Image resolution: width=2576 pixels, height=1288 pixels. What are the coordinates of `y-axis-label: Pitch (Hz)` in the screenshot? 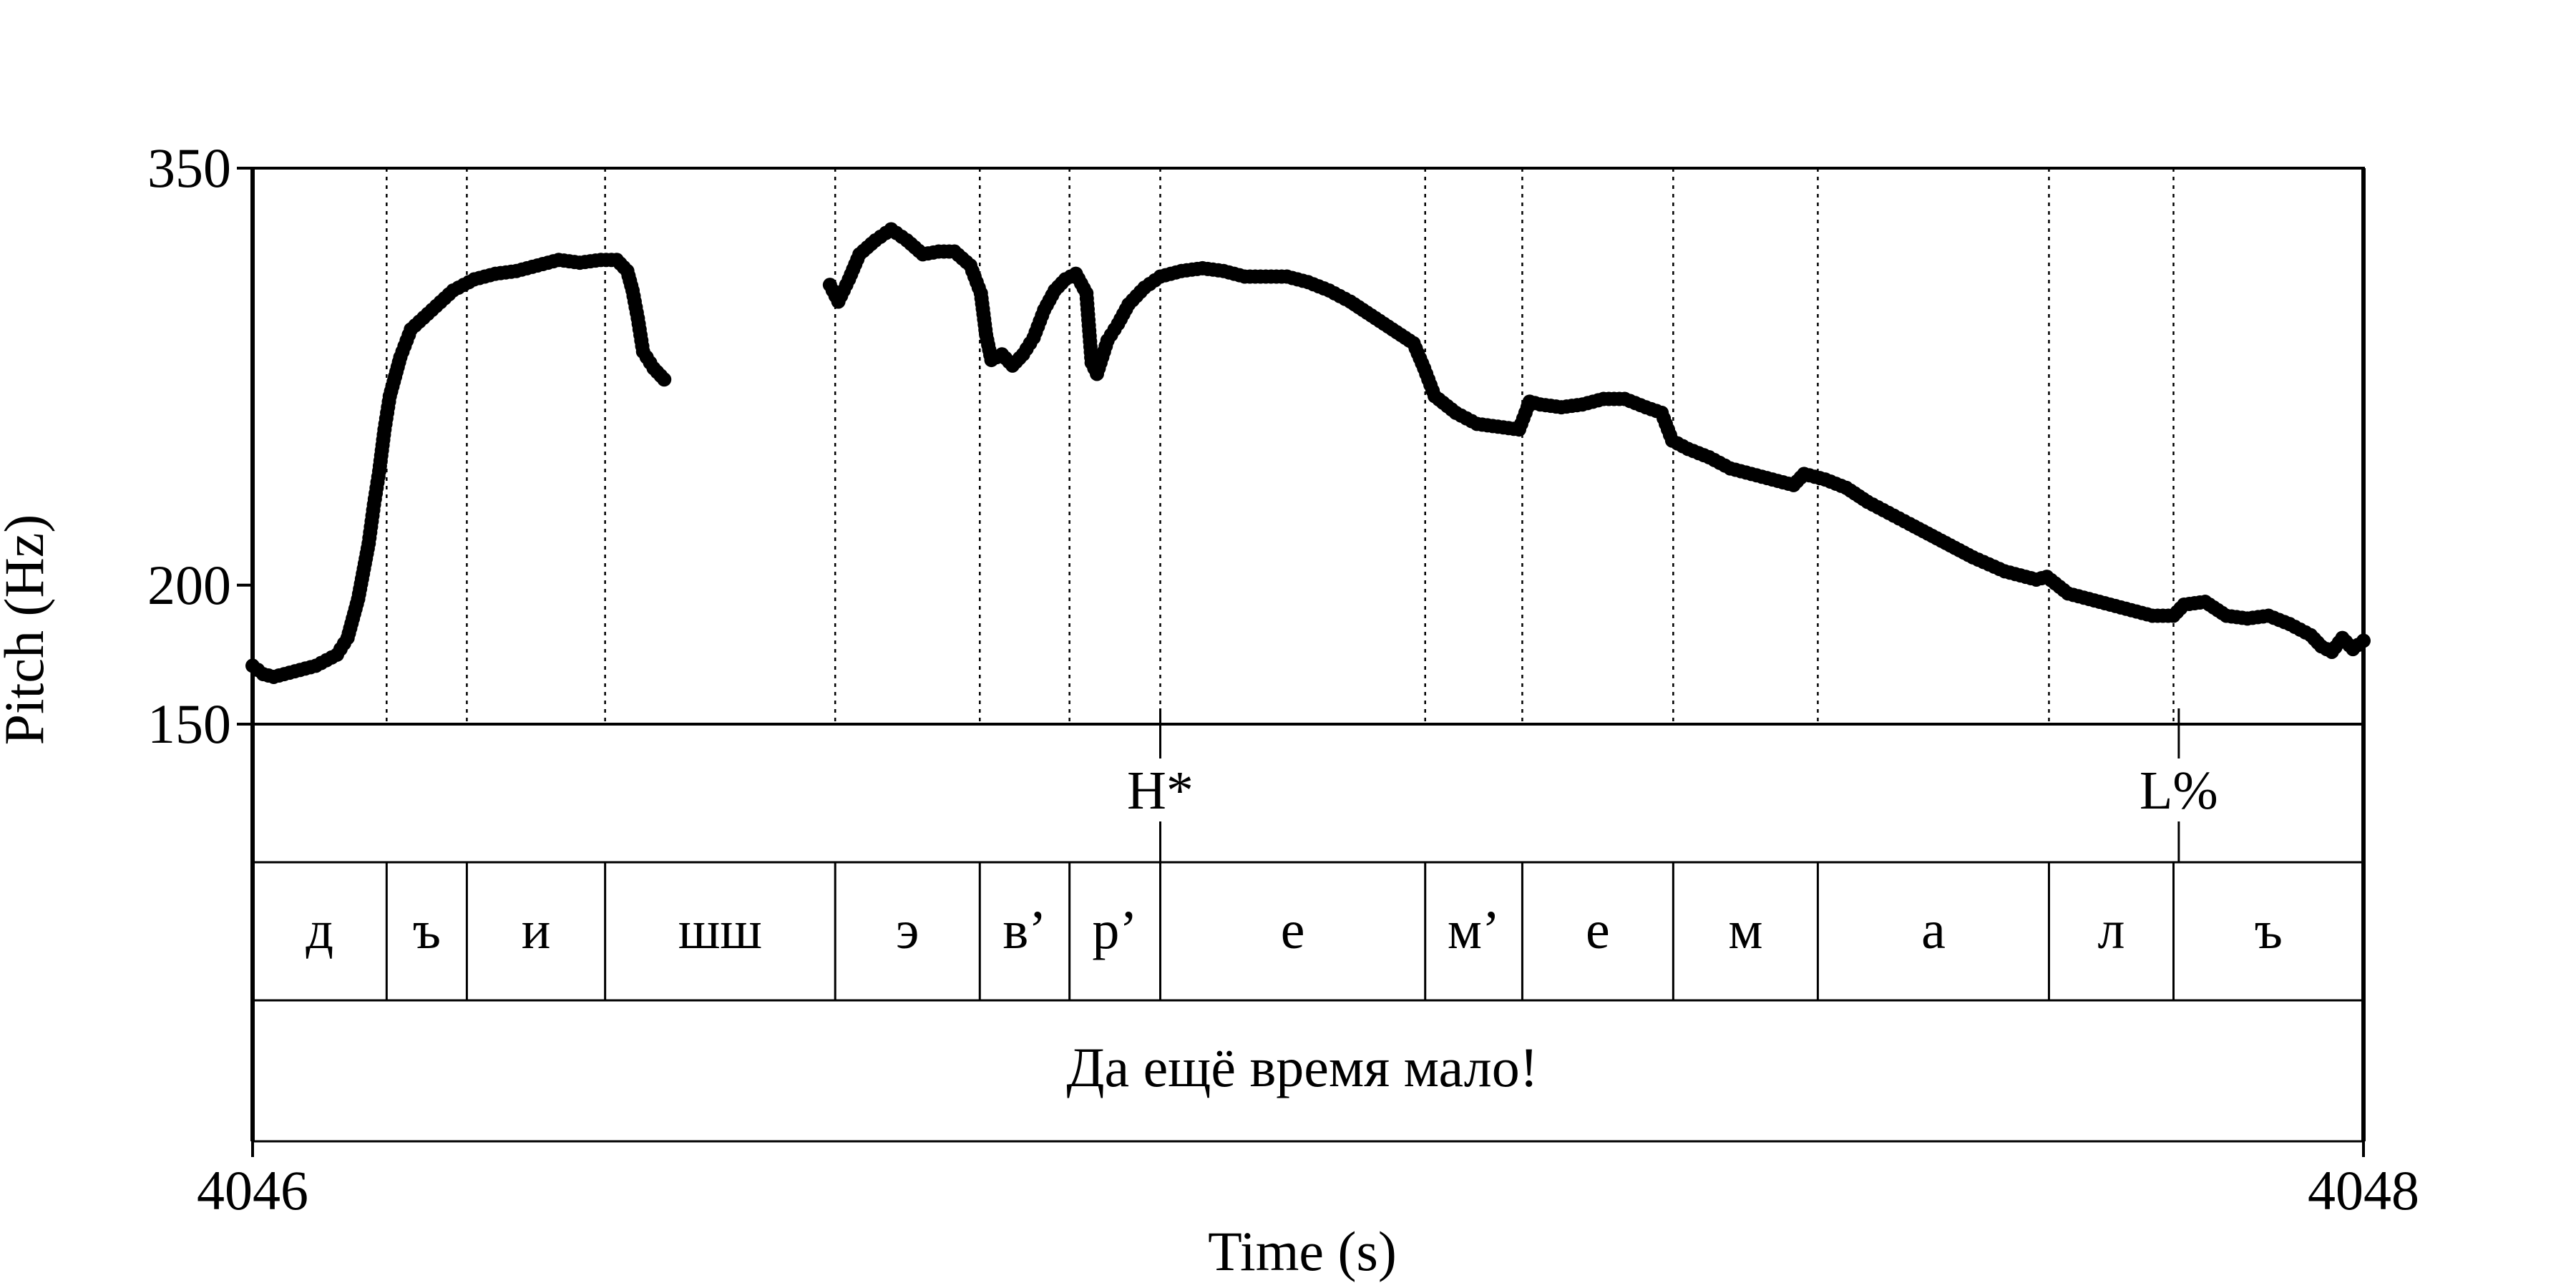 It's located at (27, 630).